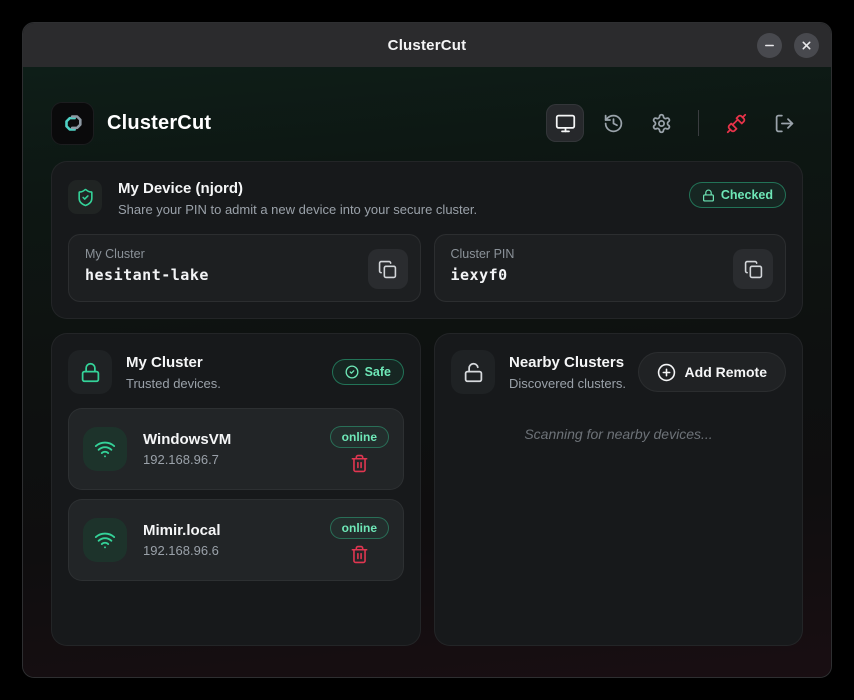 The width and height of the screenshot is (854, 700). What do you see at coordinates (698, 123) in the screenshot?
I see `header-divider` at bounding box center [698, 123].